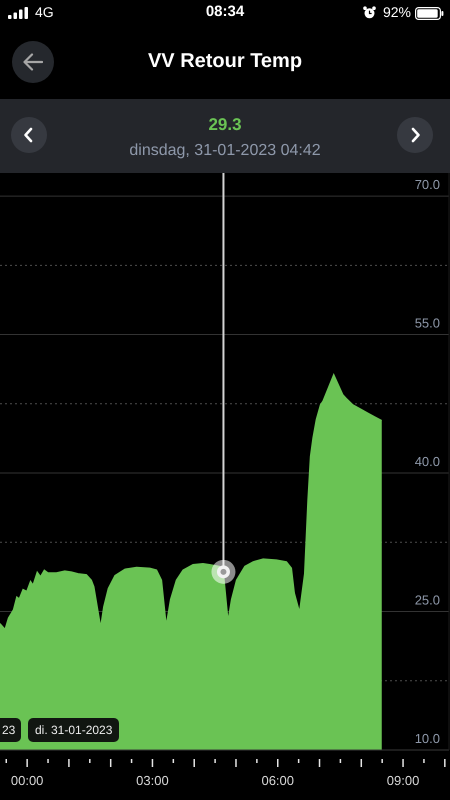 Image resolution: width=450 pixels, height=800 pixels. What do you see at coordinates (44, 12) in the screenshot?
I see `text: 4G` at bounding box center [44, 12].